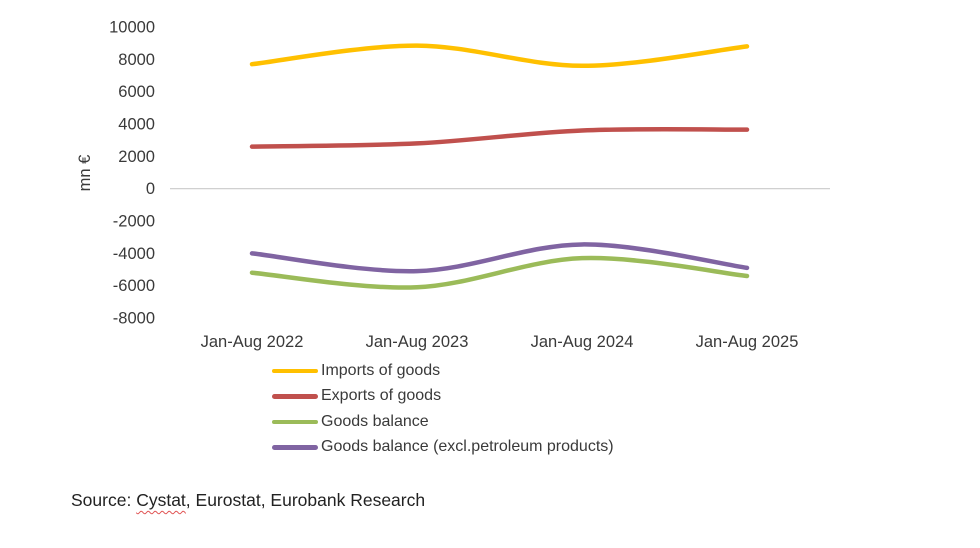 The image size is (980, 548). Describe the element at coordinates (499, 137) in the screenshot. I see `series-line-exports-of-goods` at that location.